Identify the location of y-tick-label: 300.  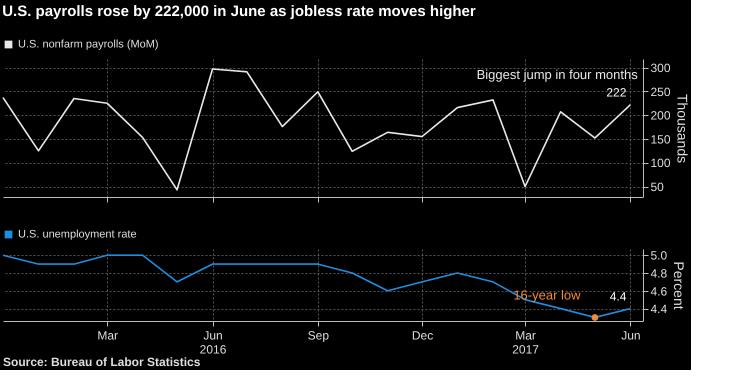
(660, 68).